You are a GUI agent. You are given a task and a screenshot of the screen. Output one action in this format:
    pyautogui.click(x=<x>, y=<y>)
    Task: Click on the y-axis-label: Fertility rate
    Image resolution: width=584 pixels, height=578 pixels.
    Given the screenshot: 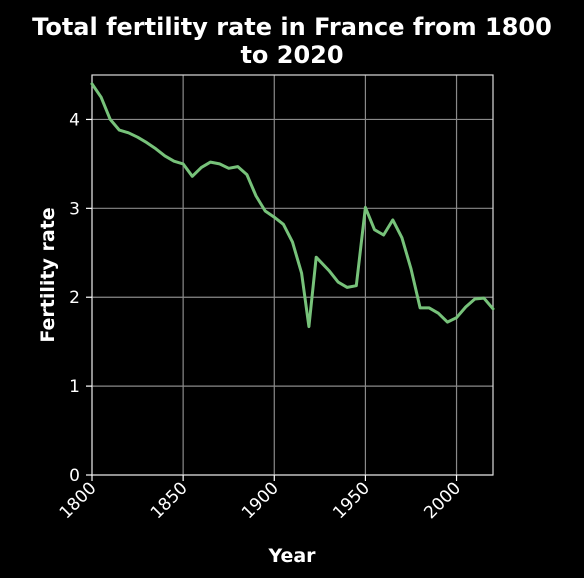 What is the action you would take?
    pyautogui.click(x=48, y=274)
    